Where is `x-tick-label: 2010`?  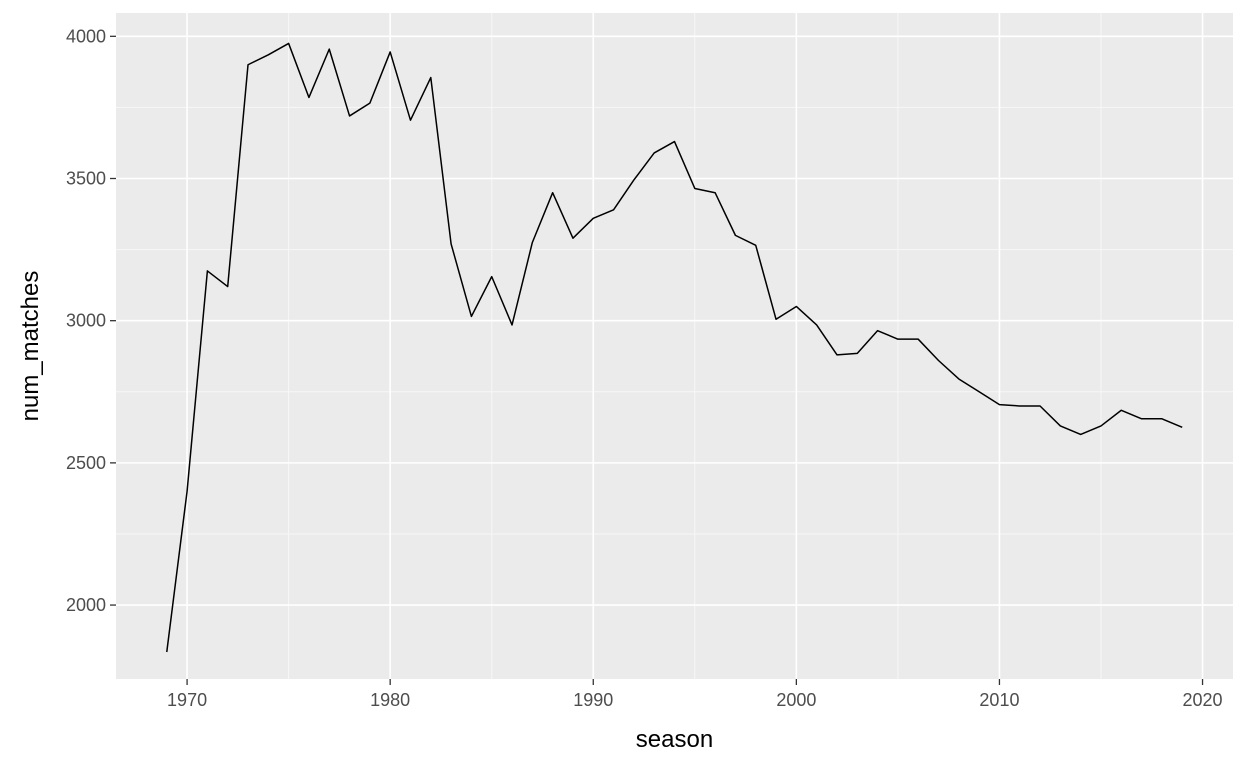
x-tick-label: 2010 is located at coordinates (999, 700).